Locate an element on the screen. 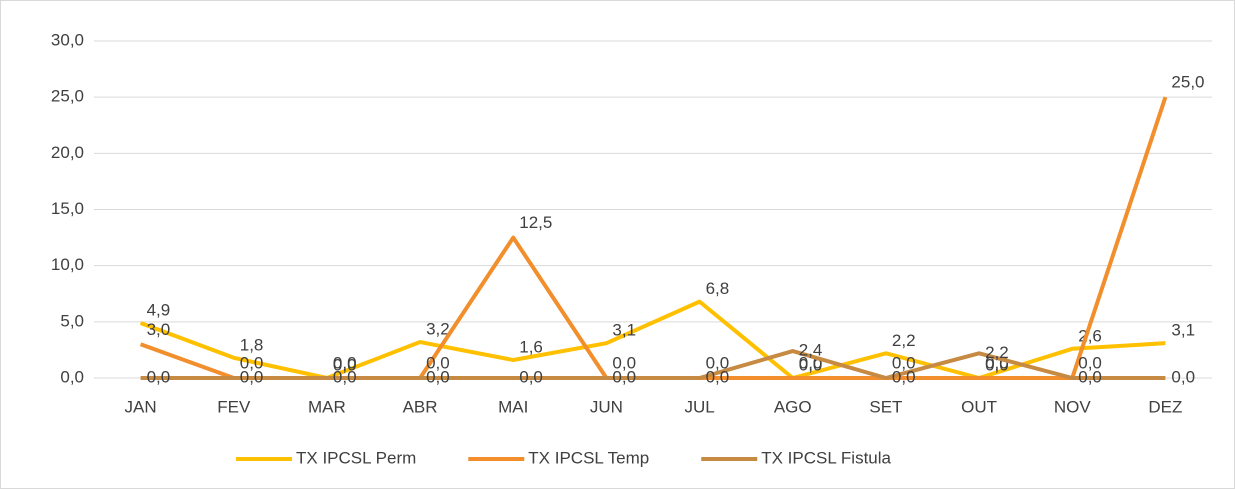 The height and width of the screenshot is (489, 1235). x-tick-label: NOV is located at coordinates (1073, 406).